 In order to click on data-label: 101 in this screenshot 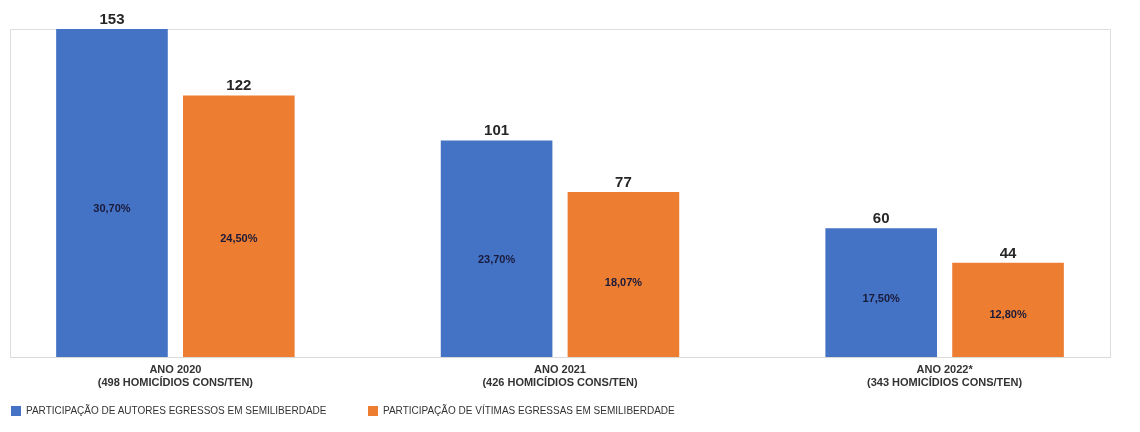, I will do `click(497, 130)`.